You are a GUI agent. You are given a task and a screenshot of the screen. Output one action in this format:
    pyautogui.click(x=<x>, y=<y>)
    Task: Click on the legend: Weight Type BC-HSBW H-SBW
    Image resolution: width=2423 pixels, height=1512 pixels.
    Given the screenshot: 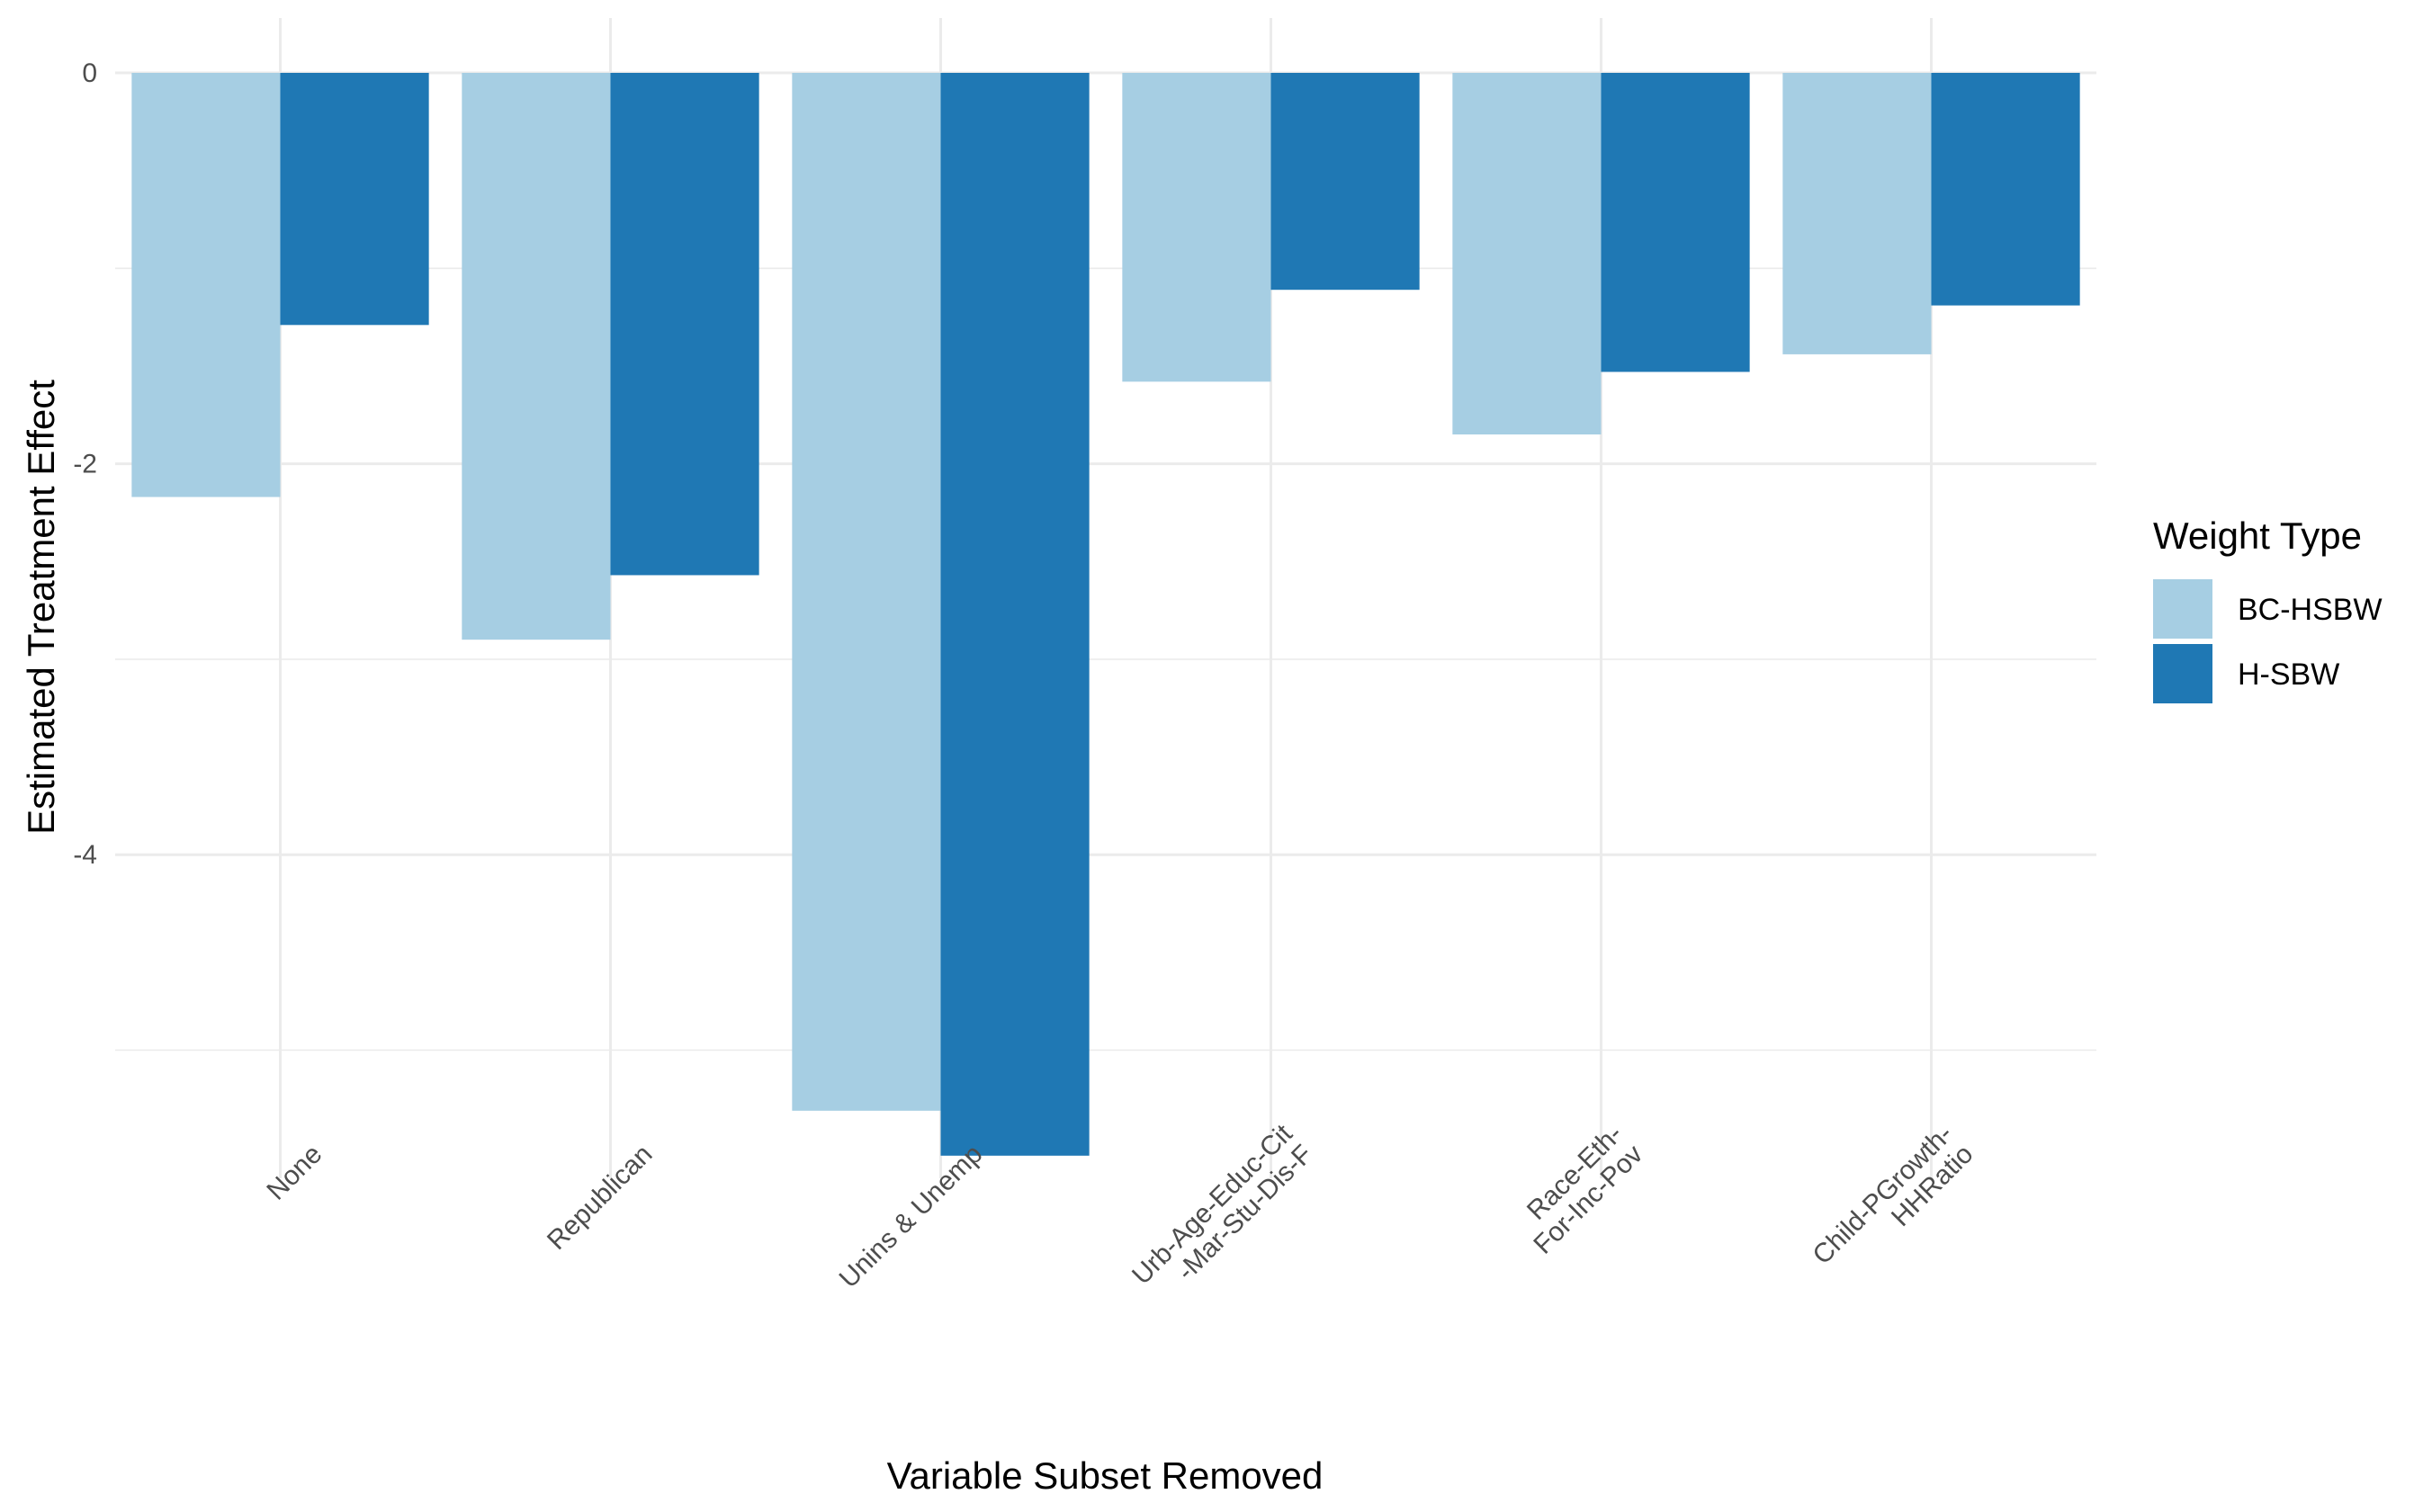 What is the action you would take?
    pyautogui.click(x=2268, y=608)
    